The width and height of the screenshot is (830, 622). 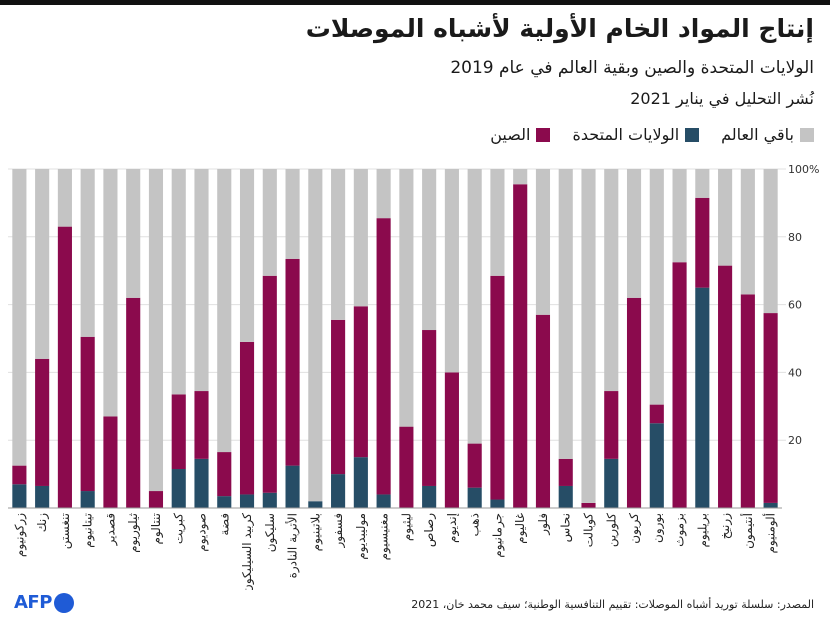 I want to click on x-tick-label: غاليوم, so click(x=520, y=528).